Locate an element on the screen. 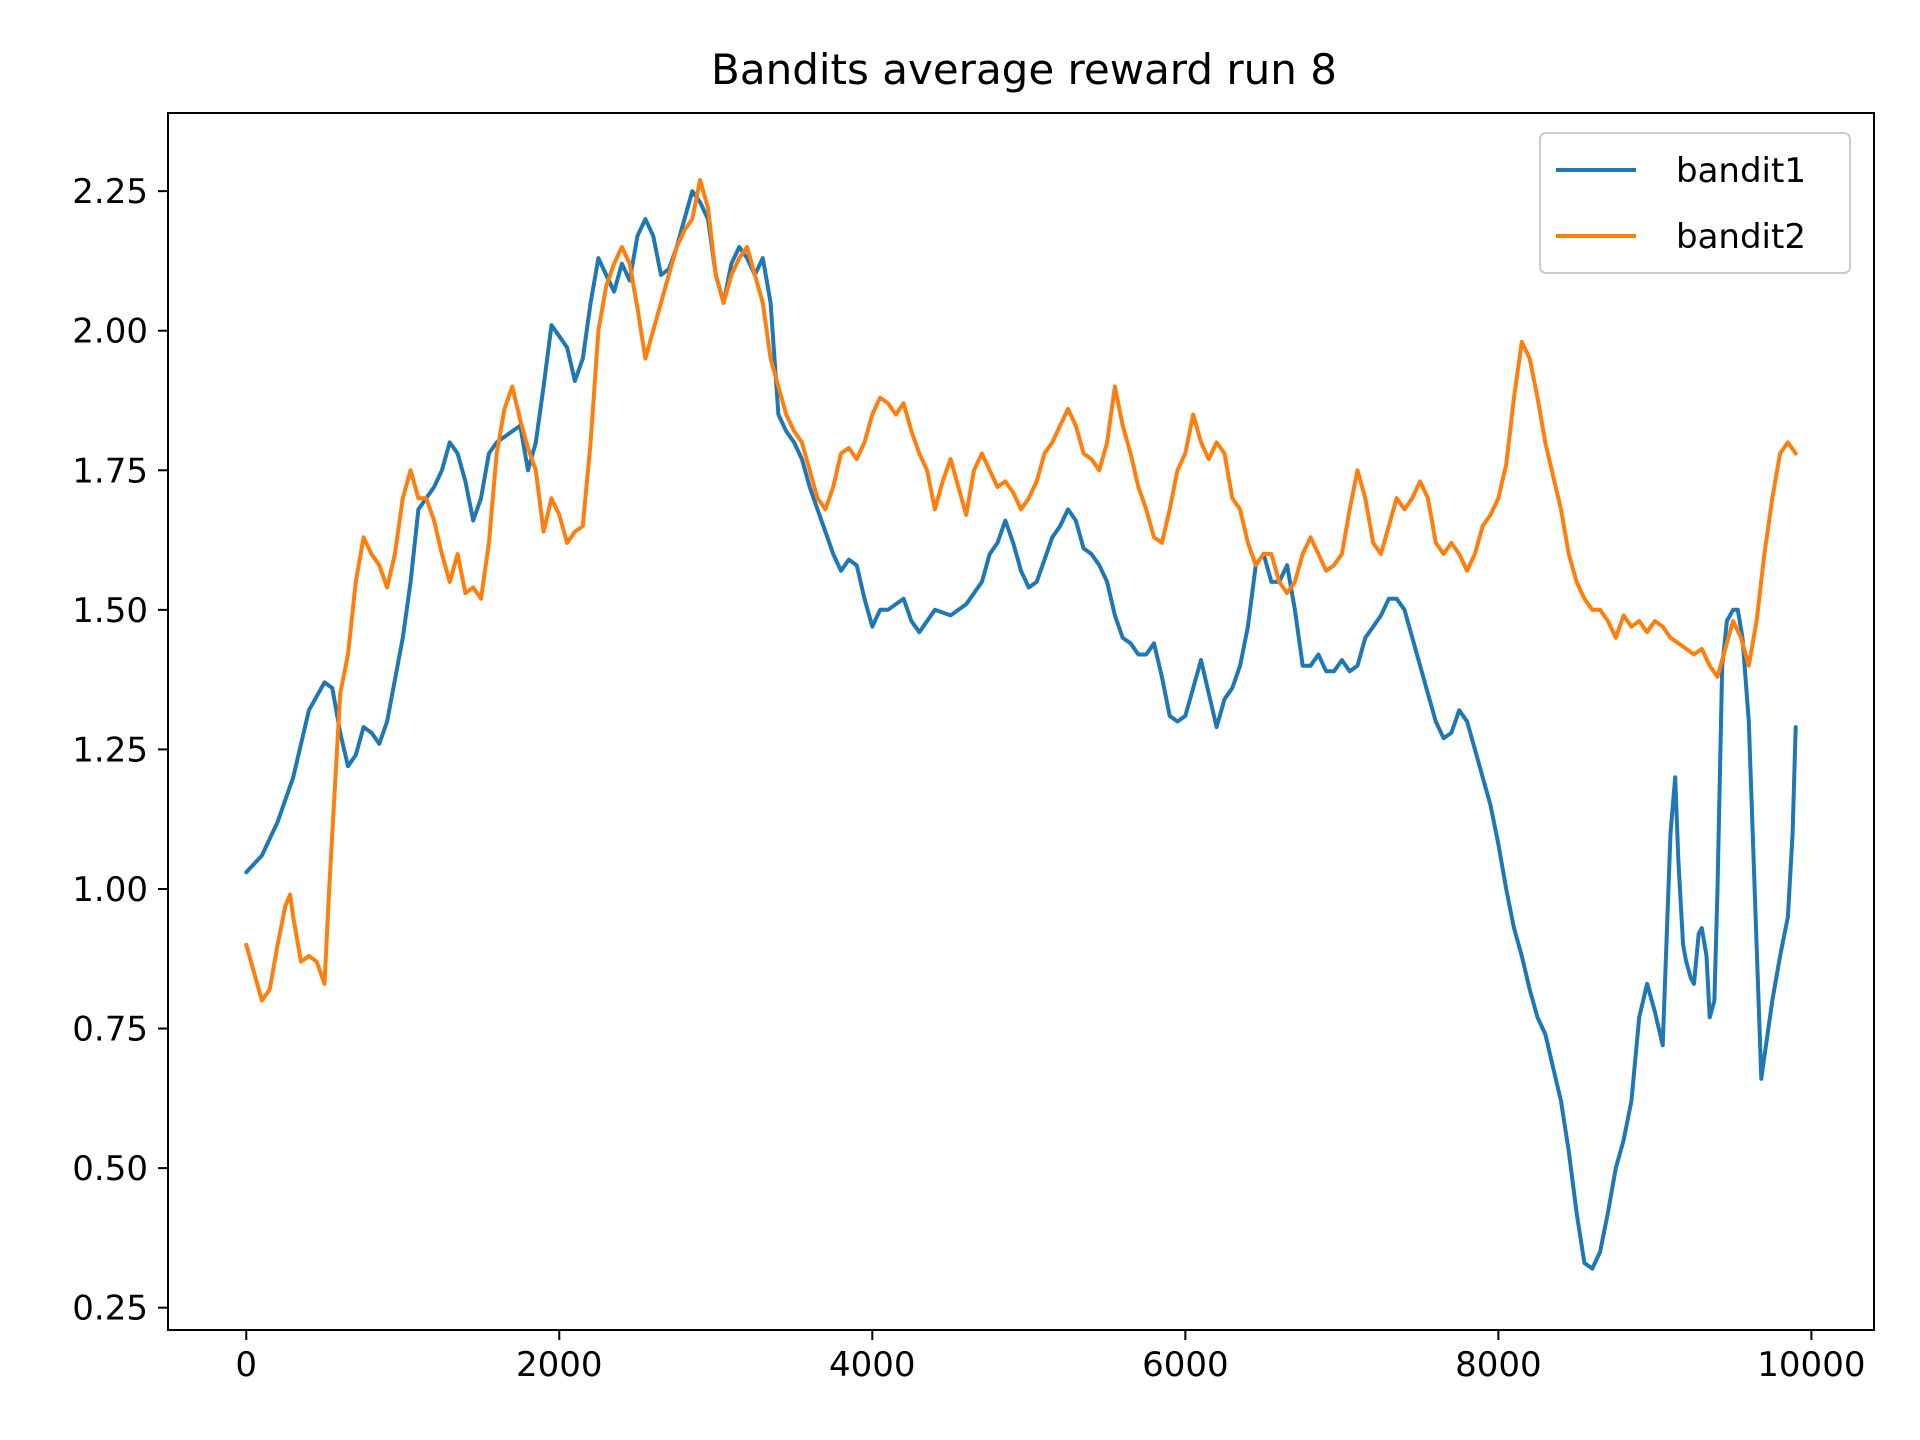  y-tick-label: 1.25 is located at coordinates (110, 750).